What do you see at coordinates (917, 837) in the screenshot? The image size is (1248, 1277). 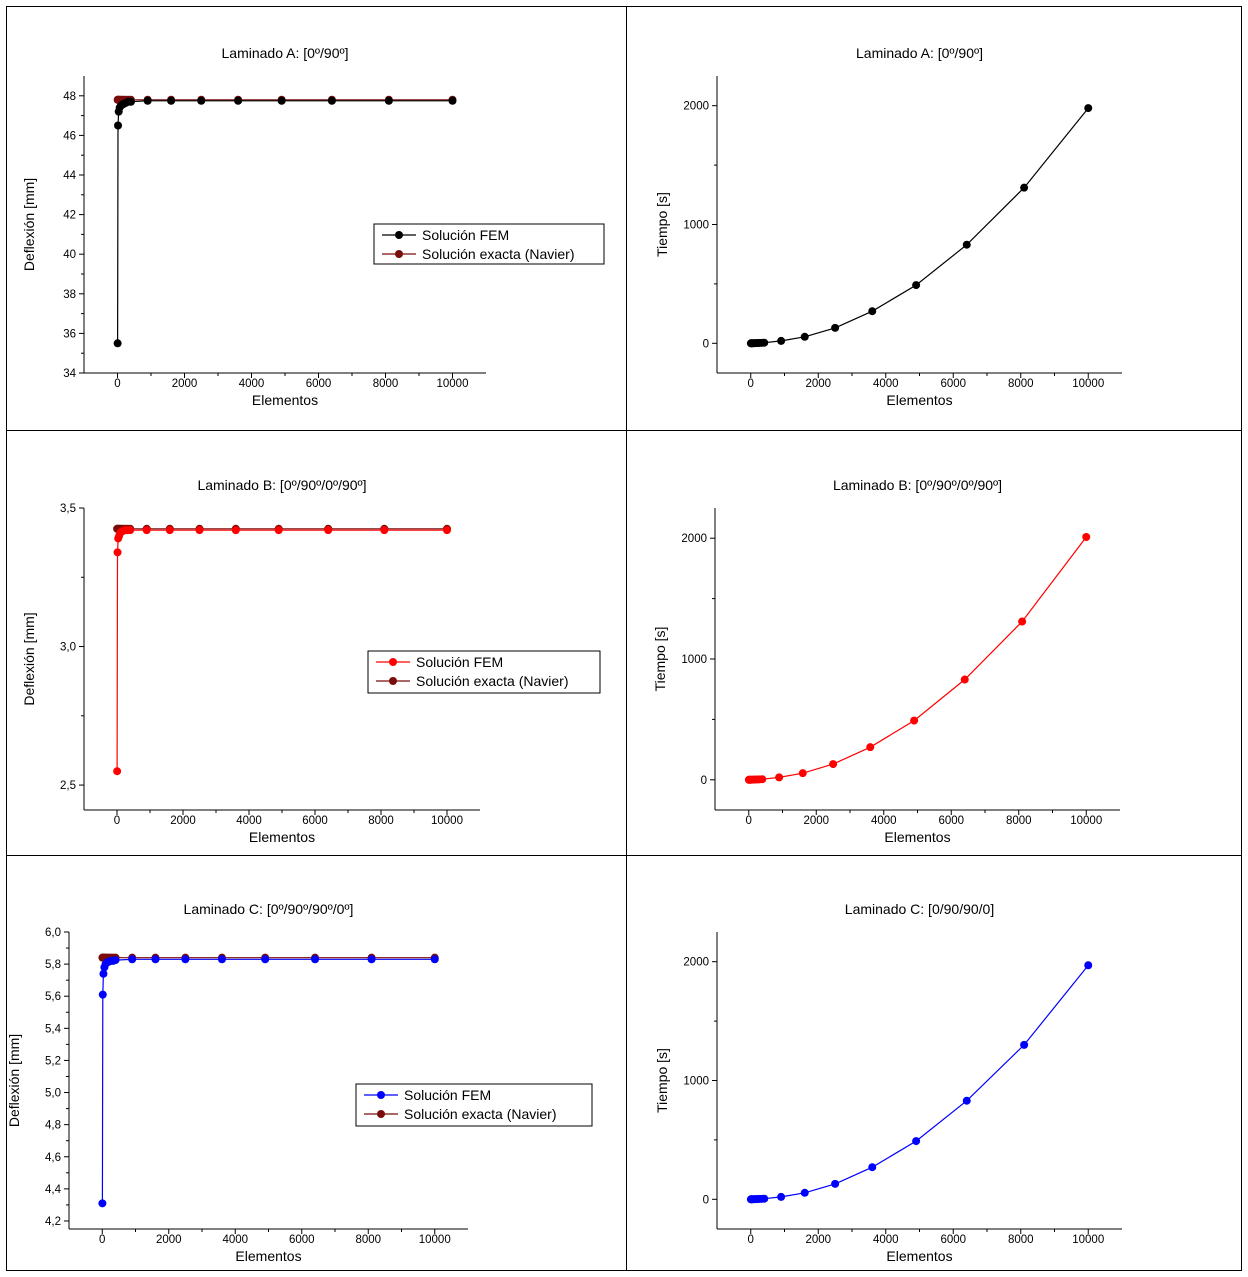 I see `x-axis-label: Elementos` at bounding box center [917, 837].